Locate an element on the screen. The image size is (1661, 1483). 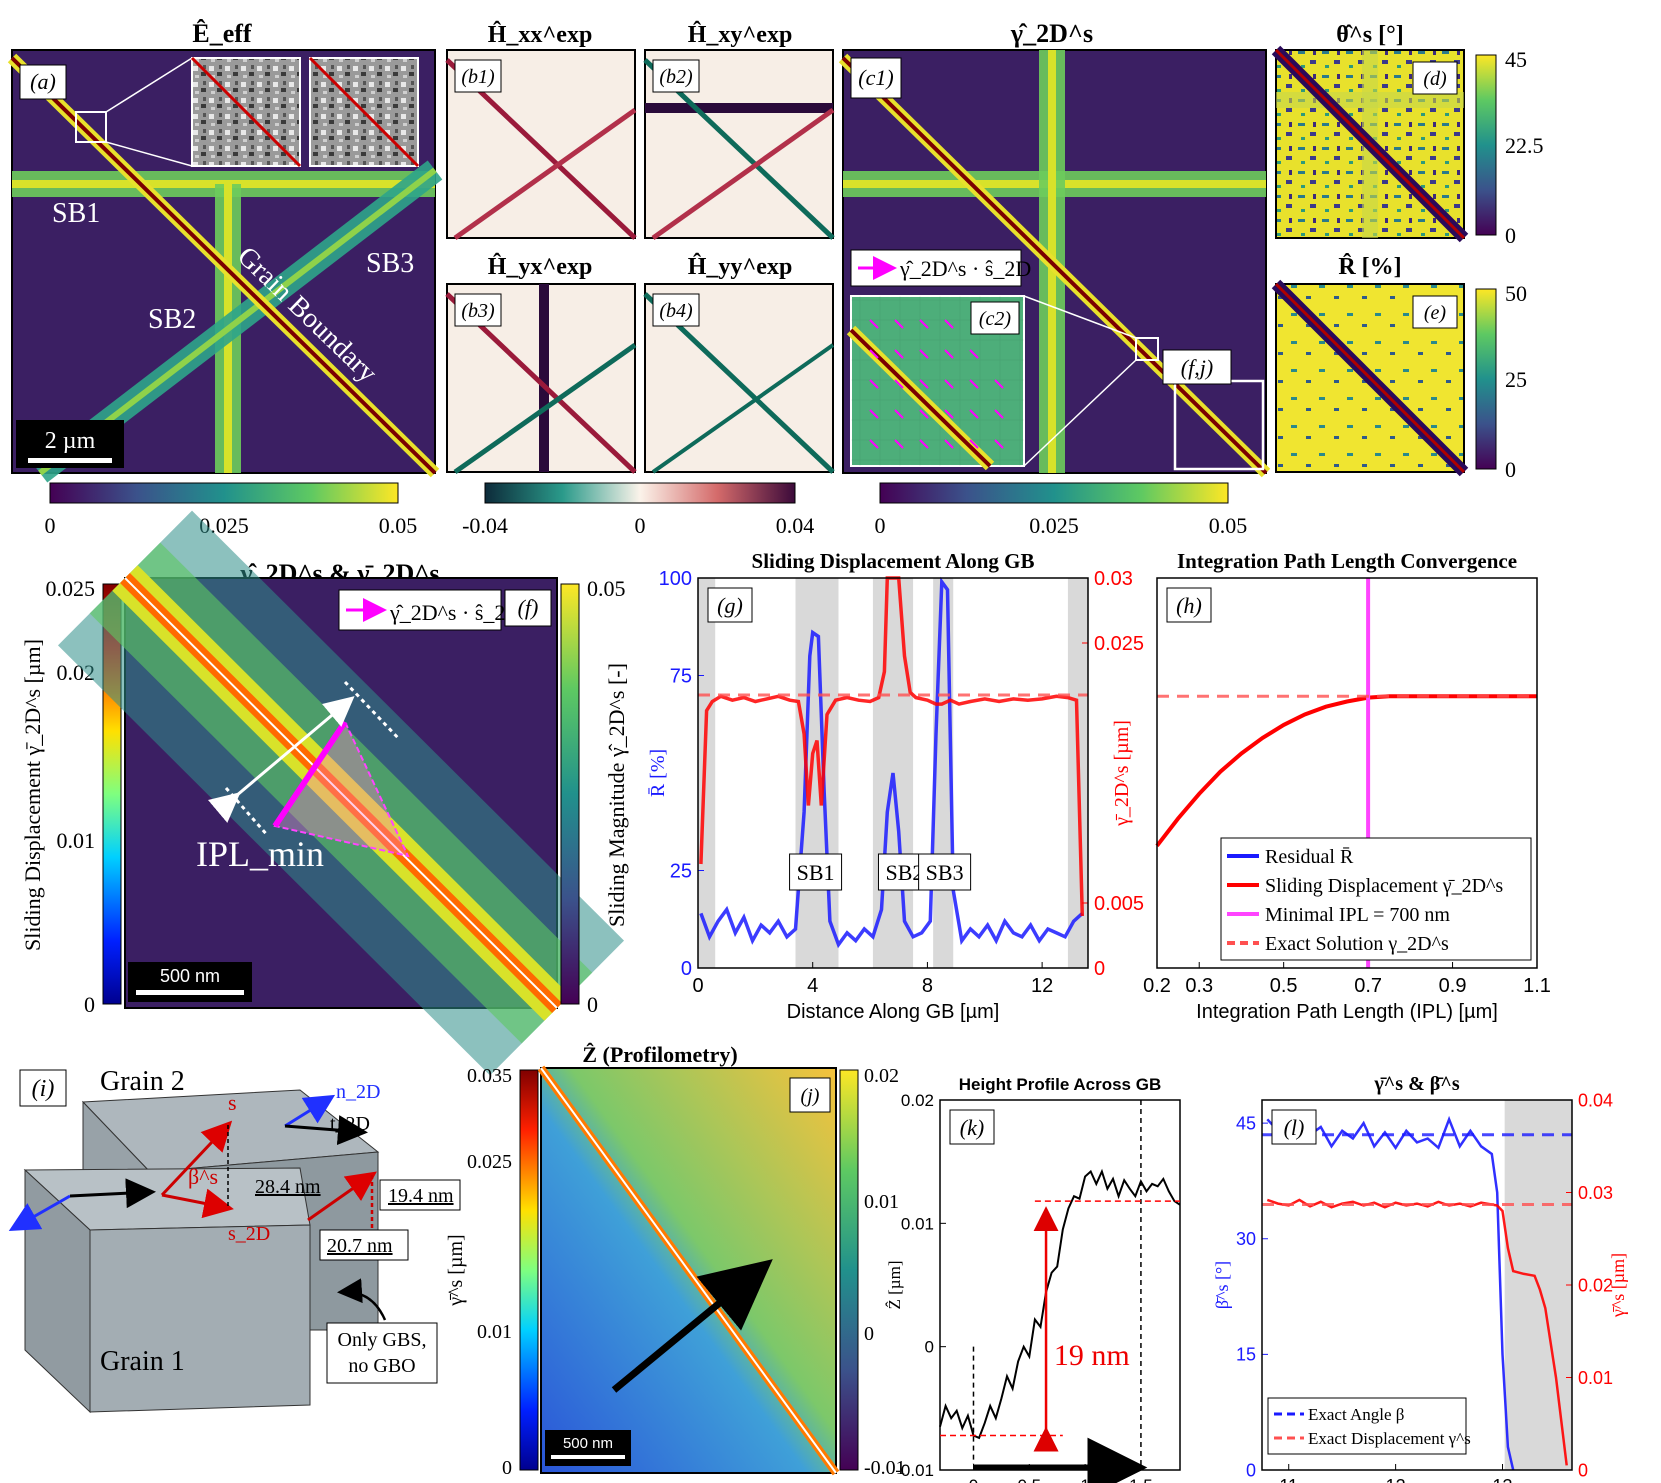
legend-box is located at coordinates (1376, 899).